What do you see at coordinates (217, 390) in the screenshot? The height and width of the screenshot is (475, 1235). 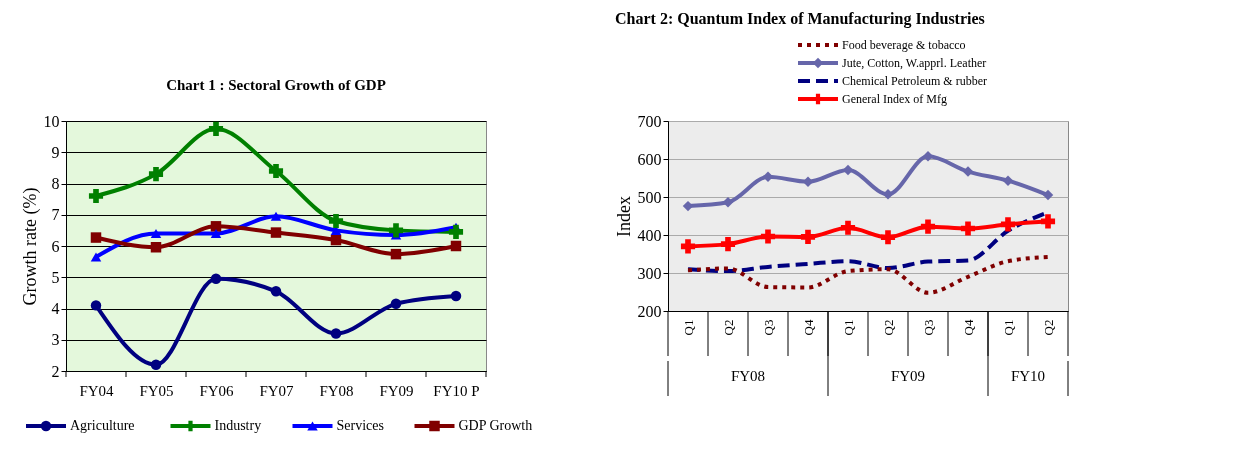 I see `x-tick-label: FY06` at bounding box center [217, 390].